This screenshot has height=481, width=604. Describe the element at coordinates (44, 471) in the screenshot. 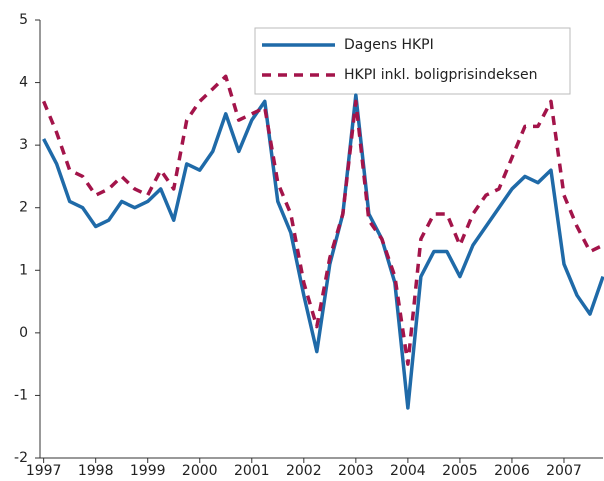

I see `x-tick-label: 1997` at that location.